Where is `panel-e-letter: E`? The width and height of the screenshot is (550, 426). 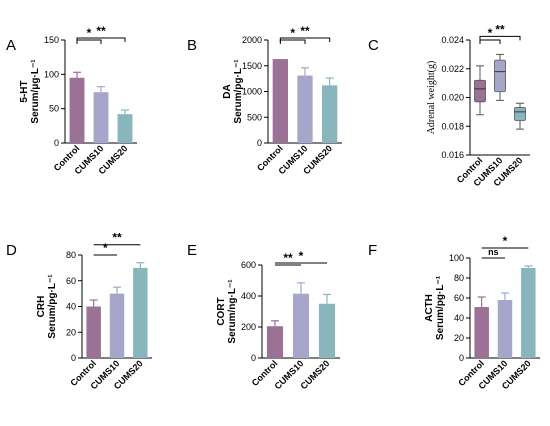
panel-e-letter: E is located at coordinates (192, 250).